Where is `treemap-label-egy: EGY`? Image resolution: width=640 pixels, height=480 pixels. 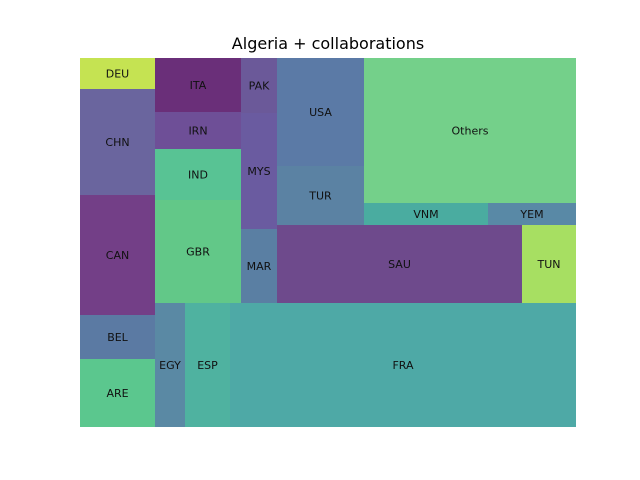 treemap-label-egy: EGY is located at coordinates (170, 365).